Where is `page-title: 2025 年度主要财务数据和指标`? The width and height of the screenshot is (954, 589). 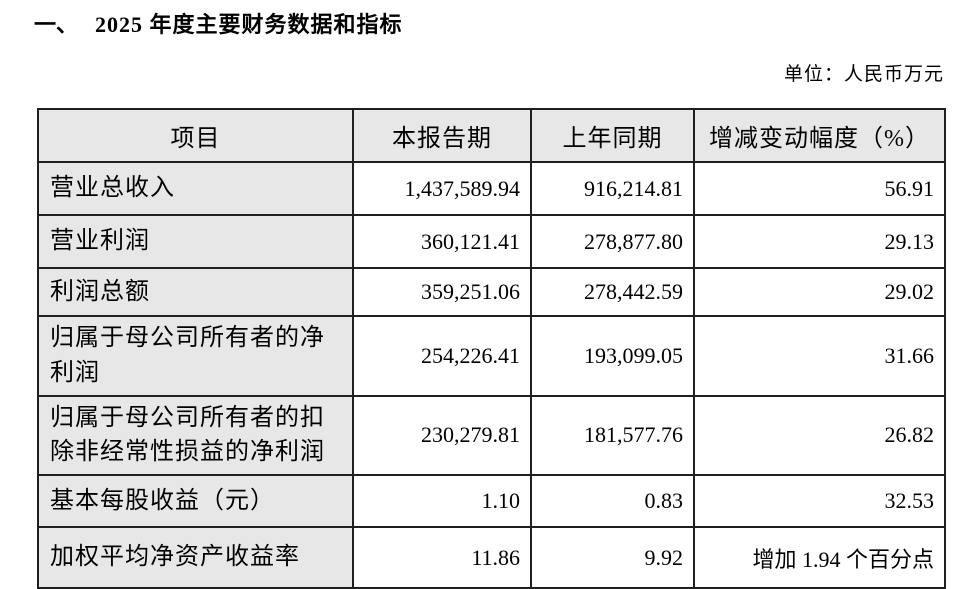
page-title: 2025 年度主要财务数据和指标 is located at coordinates (249, 24).